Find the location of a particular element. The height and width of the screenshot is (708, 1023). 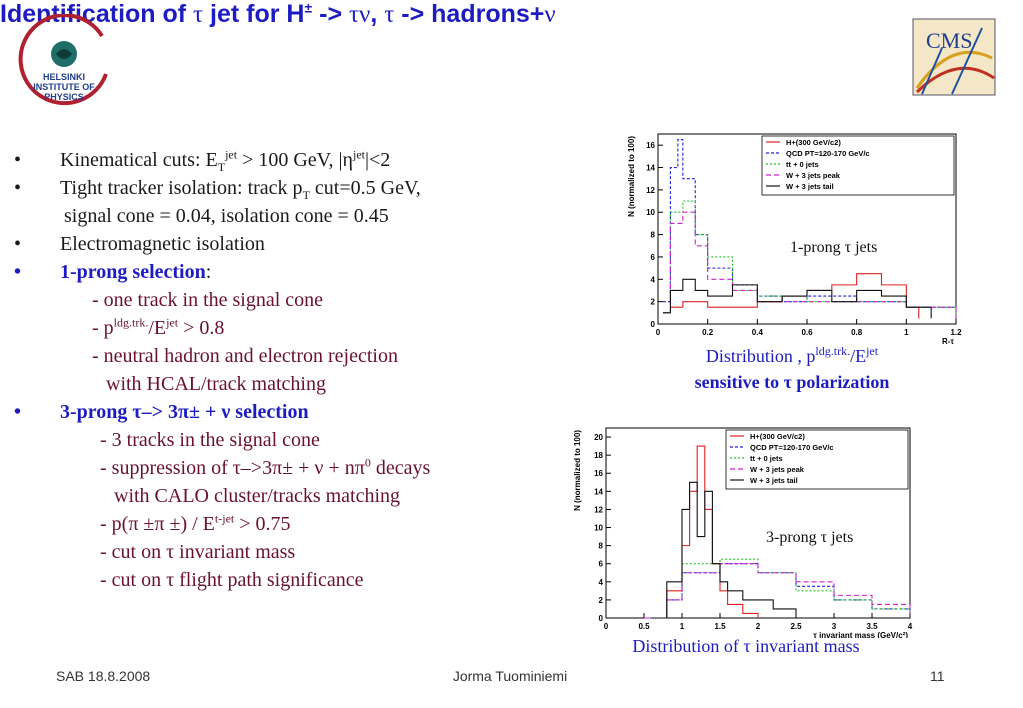

chart1-caption-line1: Distribution , pldg.trk./Ejet is located at coordinates (792, 355).